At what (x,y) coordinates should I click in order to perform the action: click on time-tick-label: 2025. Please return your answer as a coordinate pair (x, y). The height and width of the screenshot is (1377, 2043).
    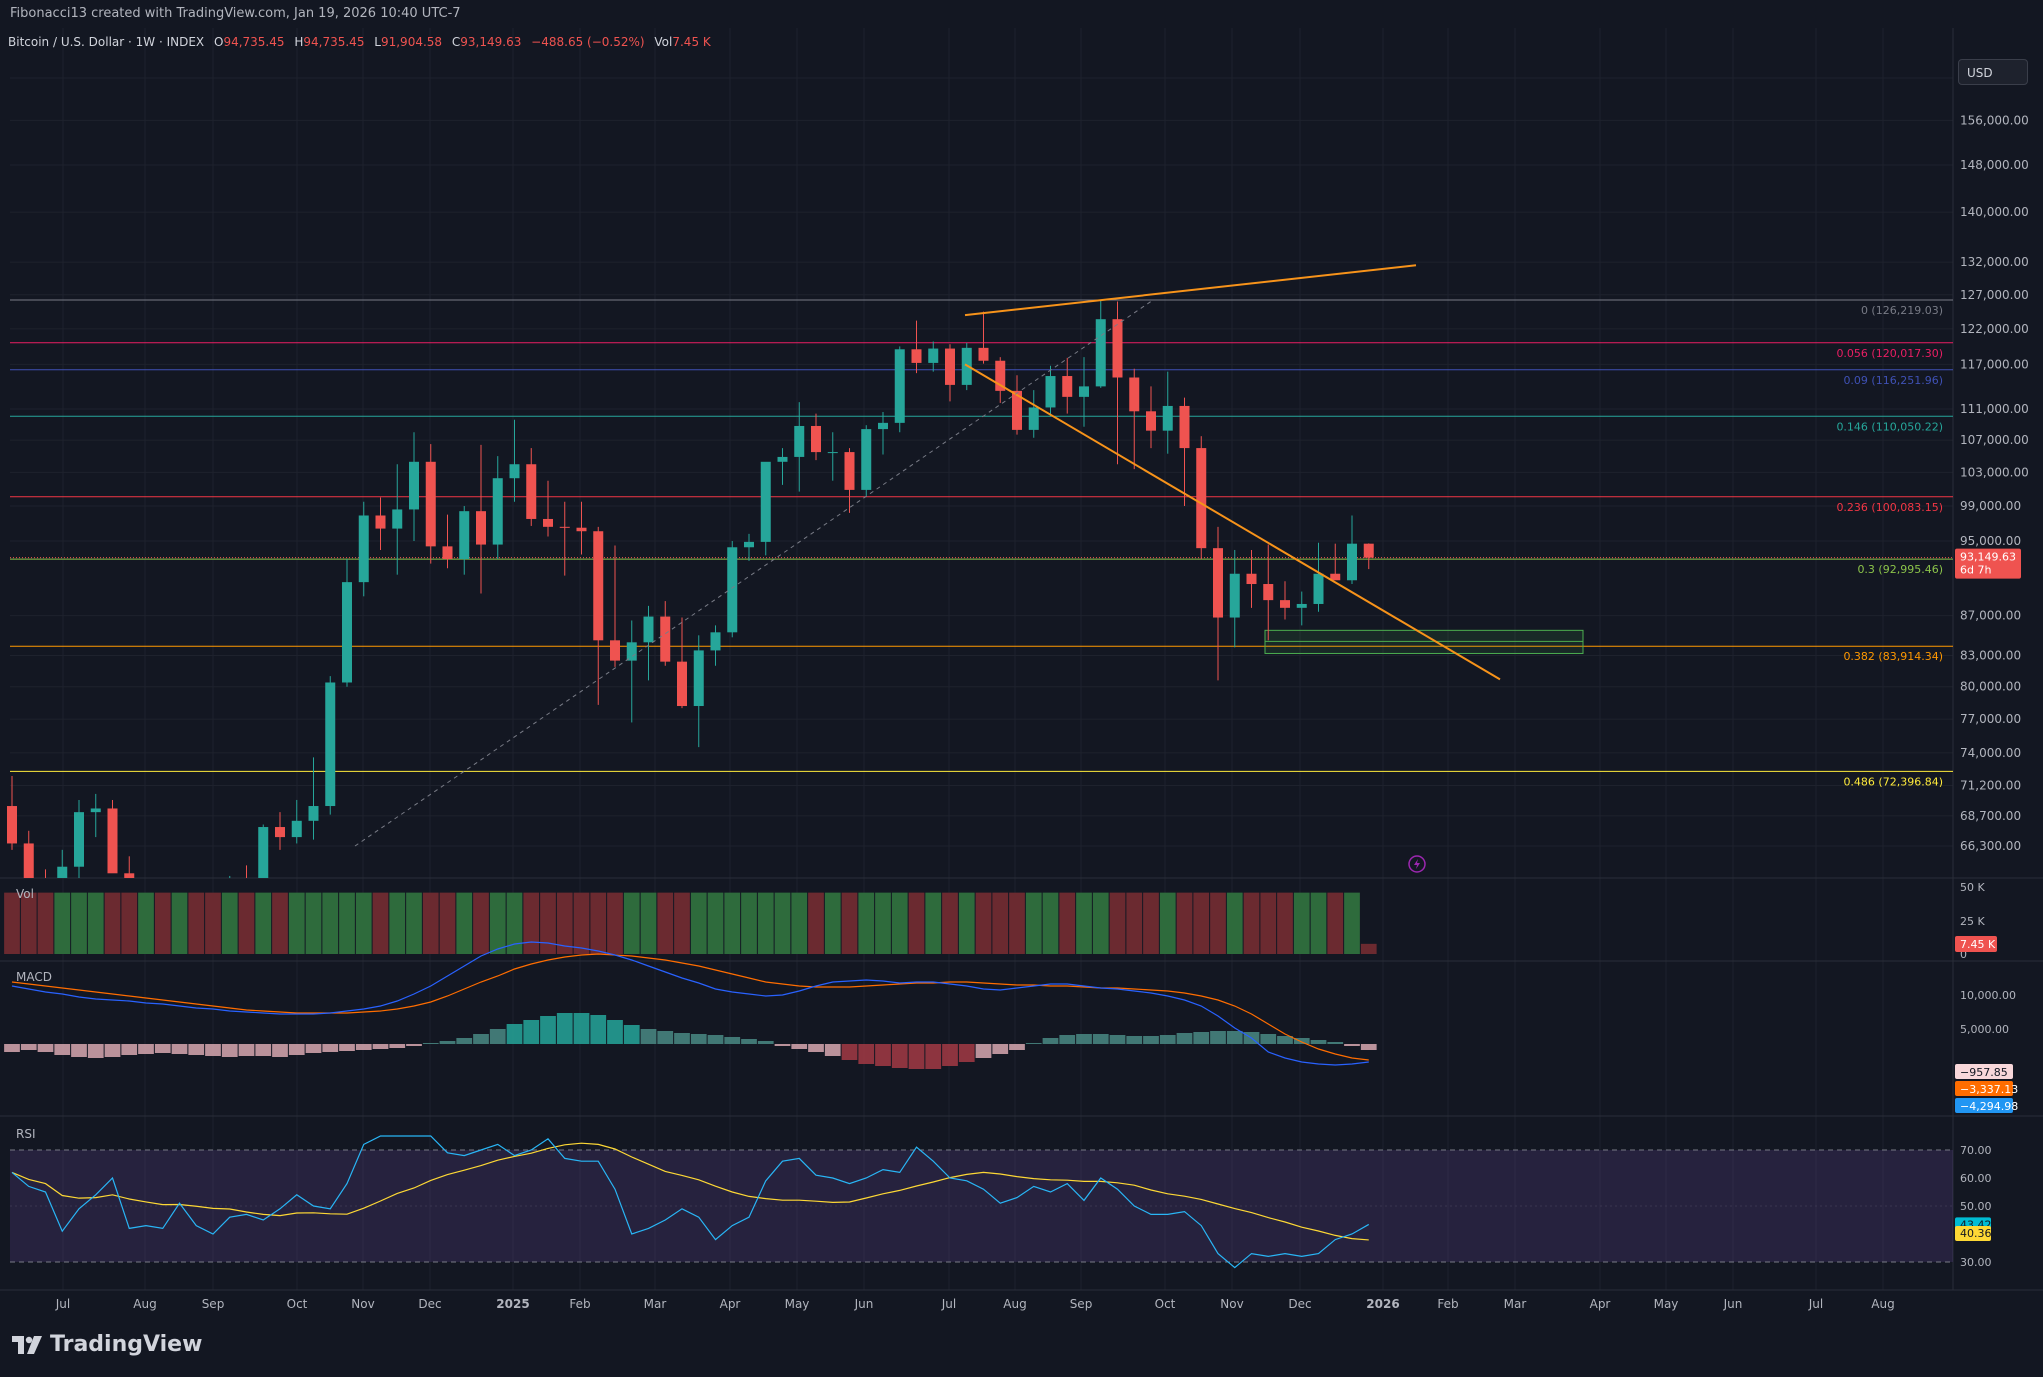
    Looking at the image, I should click on (512, 1304).